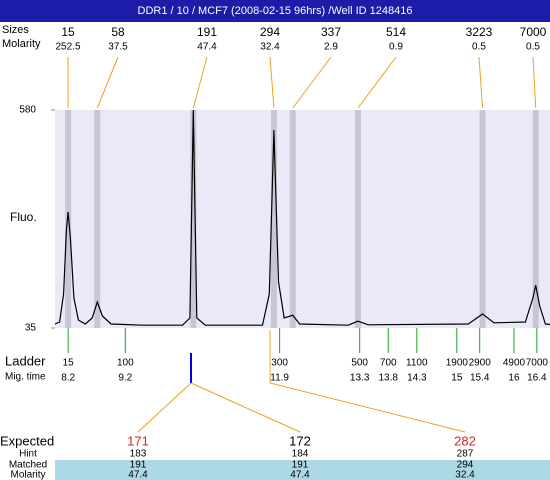 Image resolution: width=550 pixels, height=480 pixels. Describe the element at coordinates (27, 110) in the screenshot. I see `y-tick-label: 580` at that location.